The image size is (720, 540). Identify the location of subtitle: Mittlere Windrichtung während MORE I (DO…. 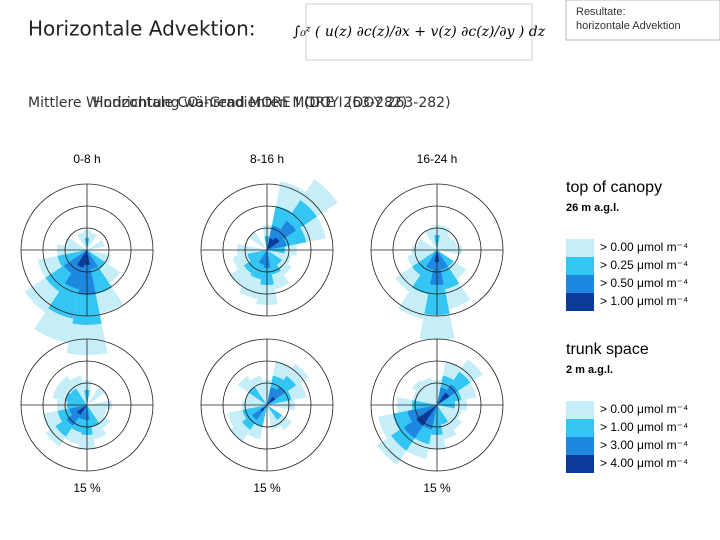
(217, 103).